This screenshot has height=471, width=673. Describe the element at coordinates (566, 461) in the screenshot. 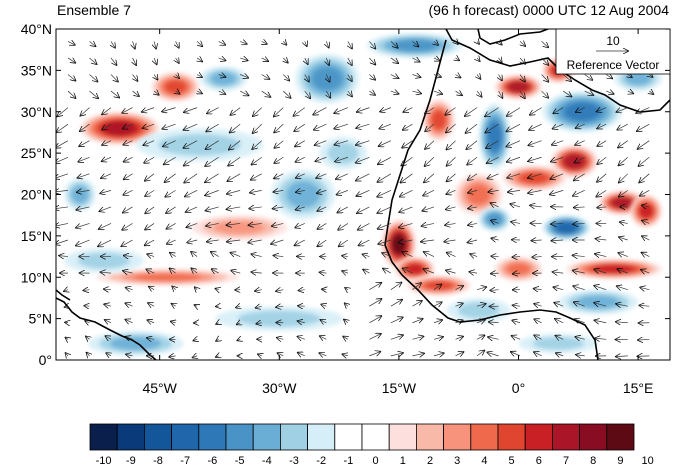

I see `colorbar-label: 7` at that location.